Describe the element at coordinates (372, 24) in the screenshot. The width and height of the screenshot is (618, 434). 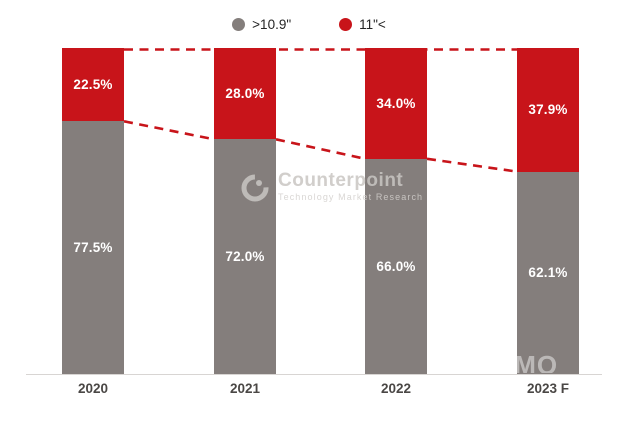
I see `legend-label-red: 11"<` at that location.